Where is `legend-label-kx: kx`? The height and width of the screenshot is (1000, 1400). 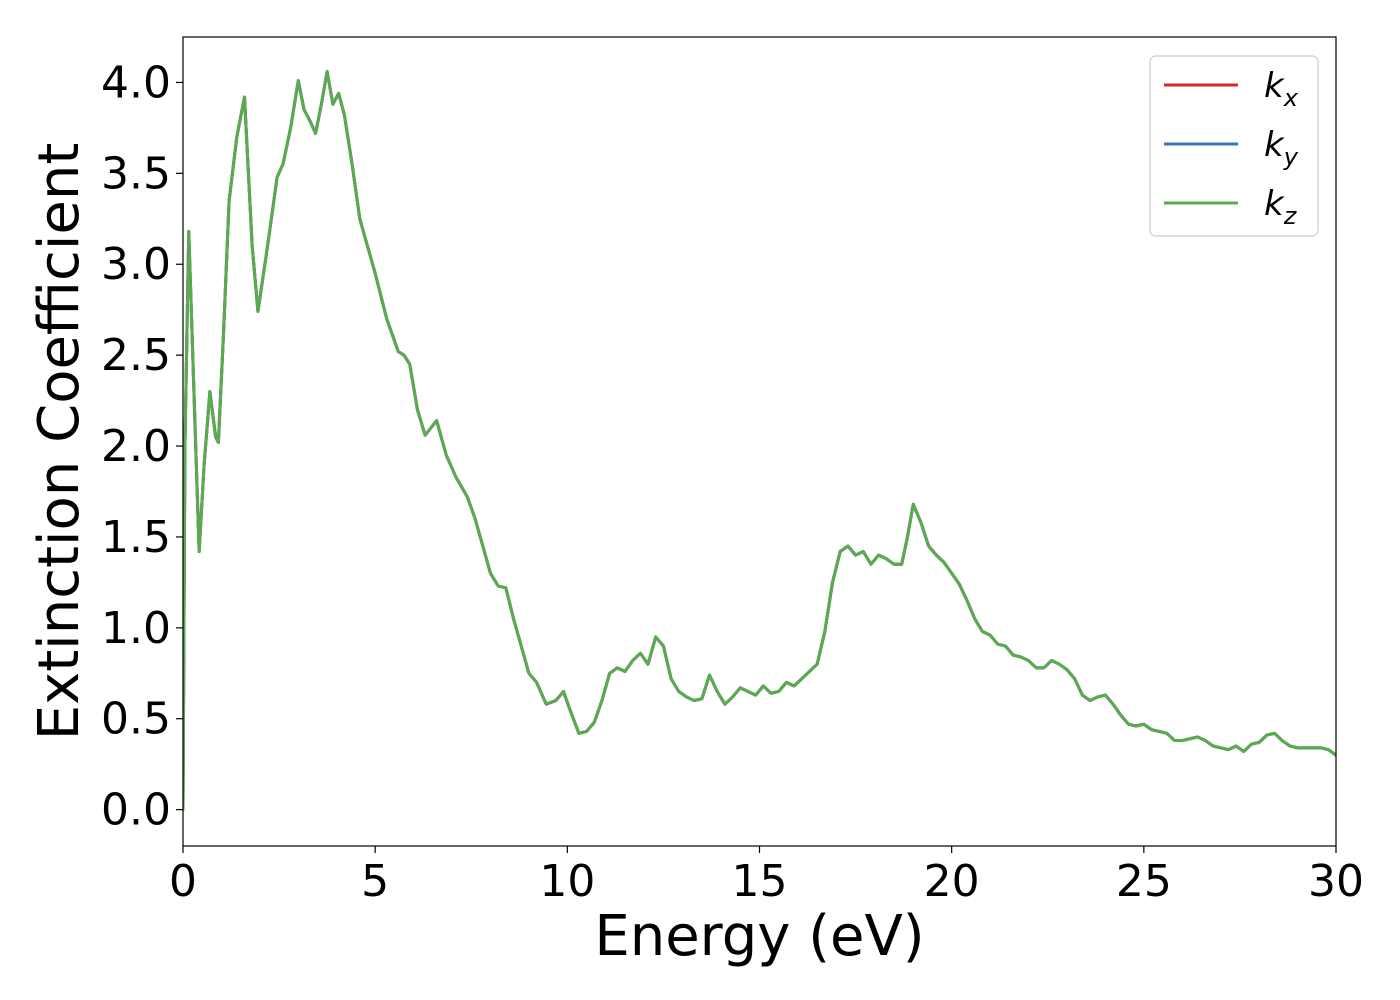 legend-label-kx: kx is located at coordinates (1281, 89).